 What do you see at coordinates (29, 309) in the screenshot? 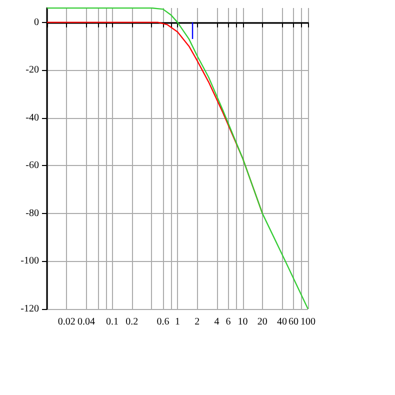
I see `y-tick-label: -120` at bounding box center [29, 309].